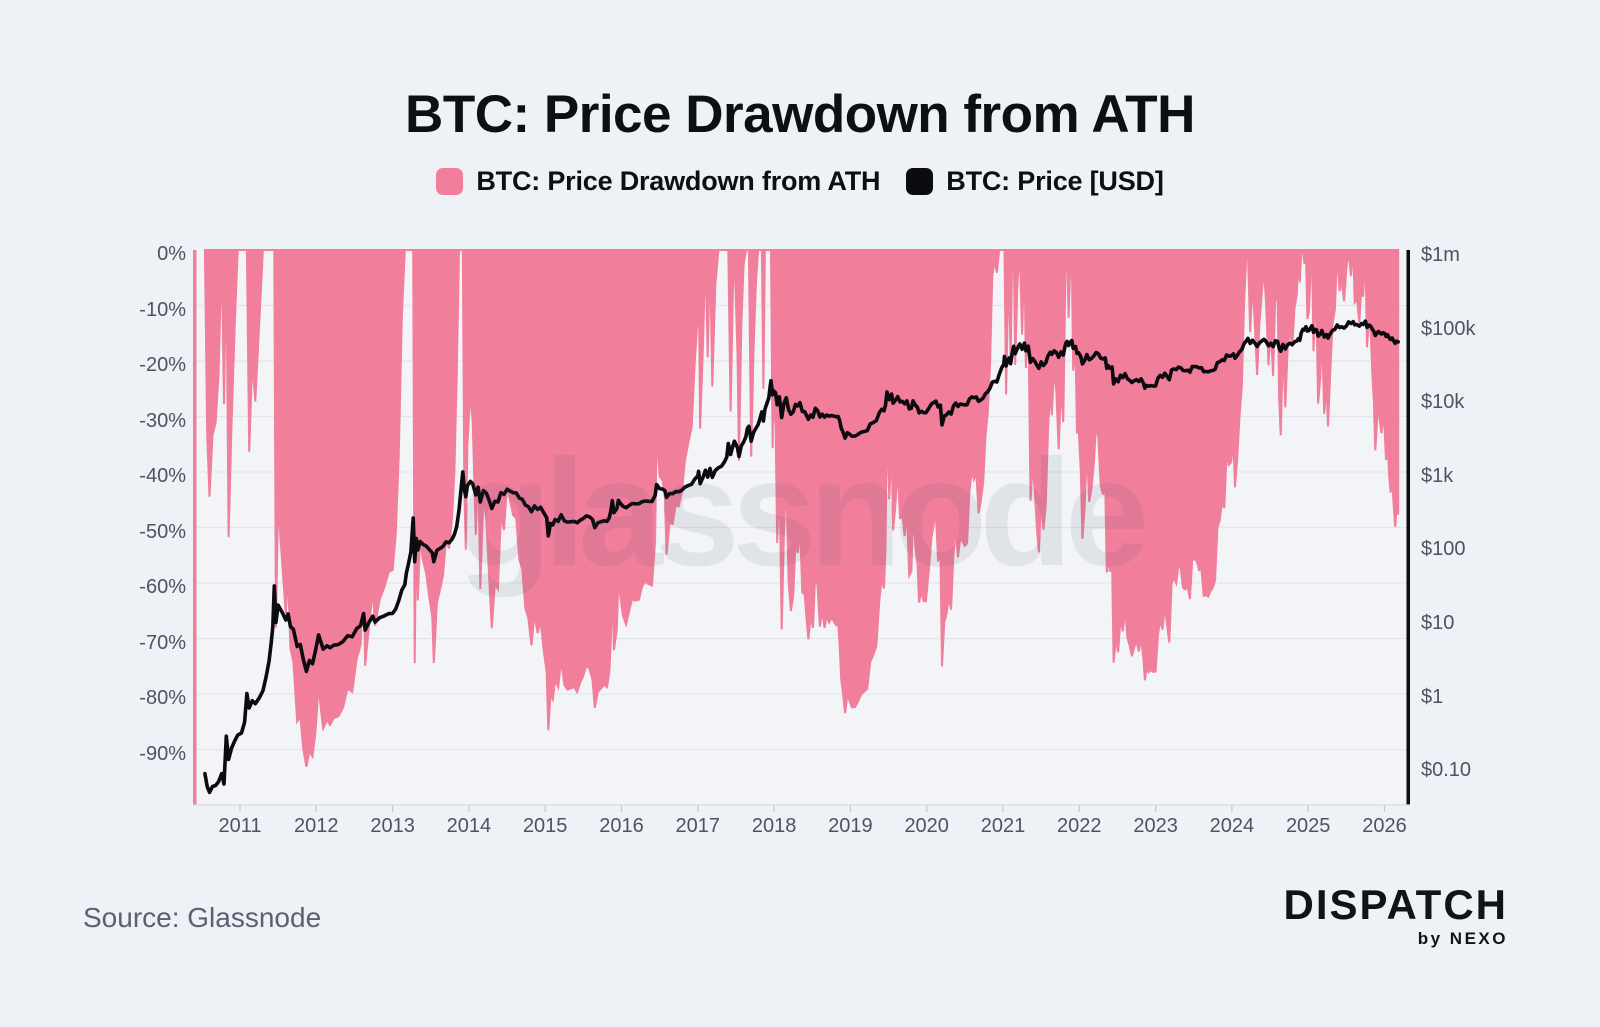 Image resolution: width=1600 pixels, height=1027 pixels. I want to click on legend-item-price: BTC: Price [USD], so click(1035, 181).